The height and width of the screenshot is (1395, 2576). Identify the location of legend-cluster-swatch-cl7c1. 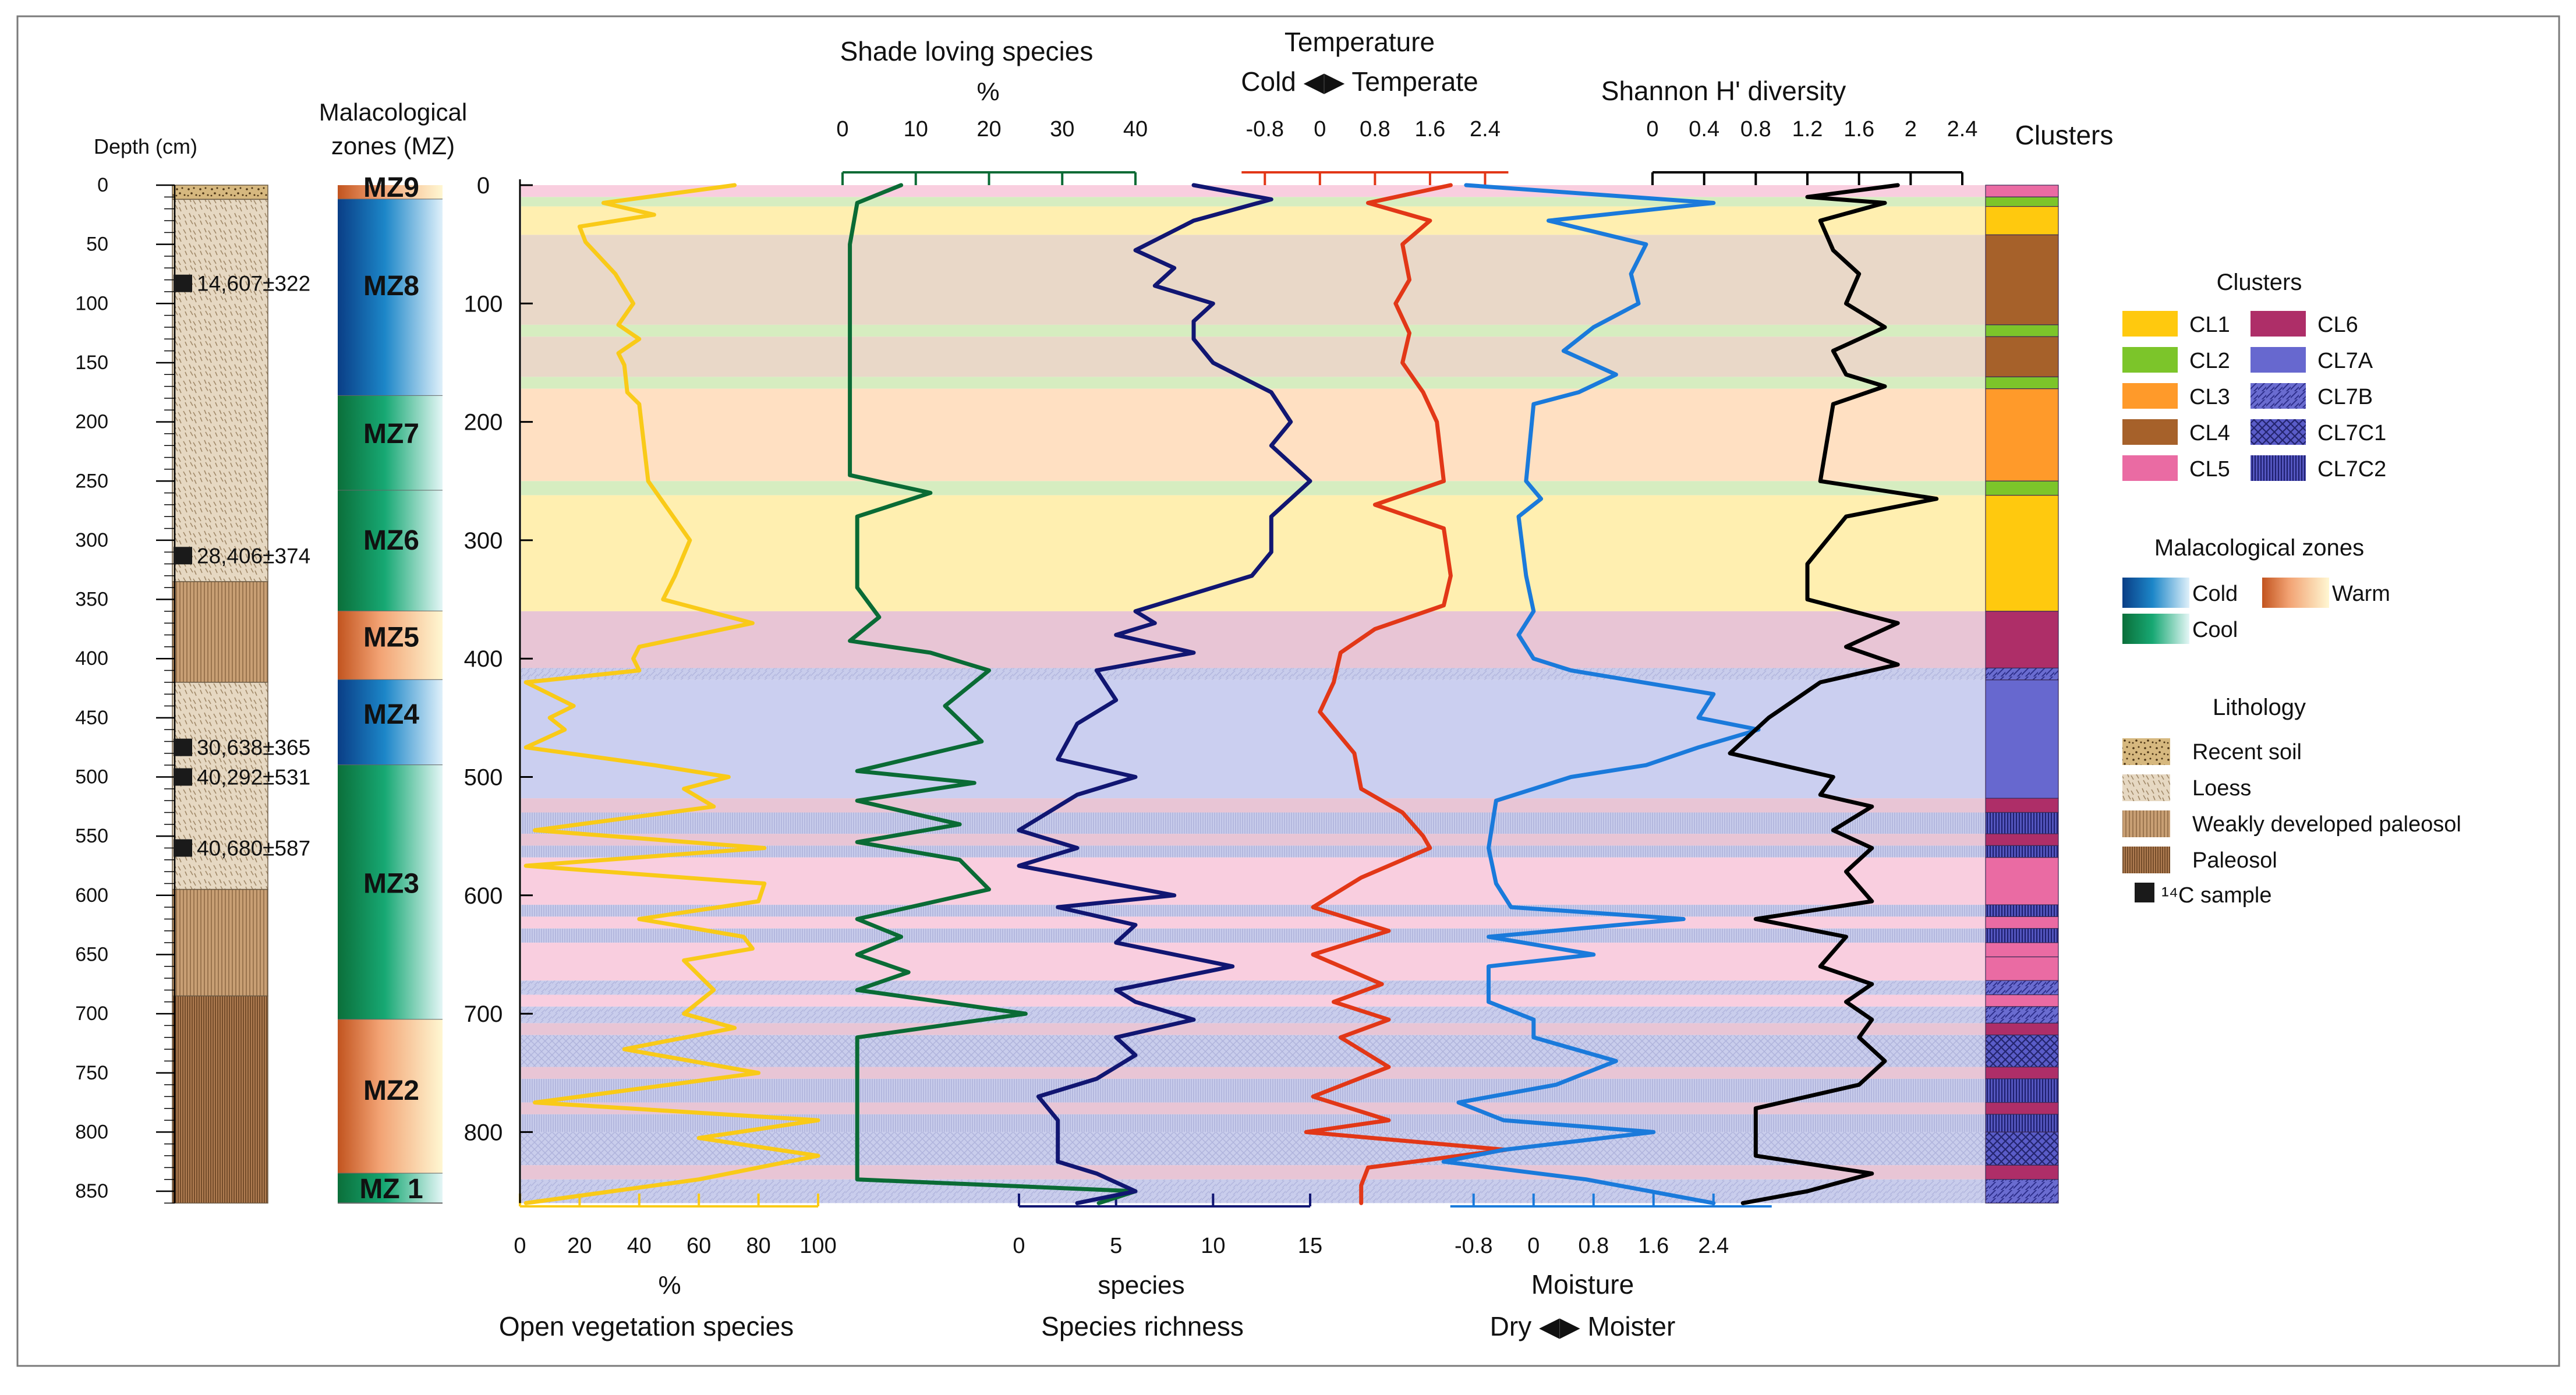
(2278, 432).